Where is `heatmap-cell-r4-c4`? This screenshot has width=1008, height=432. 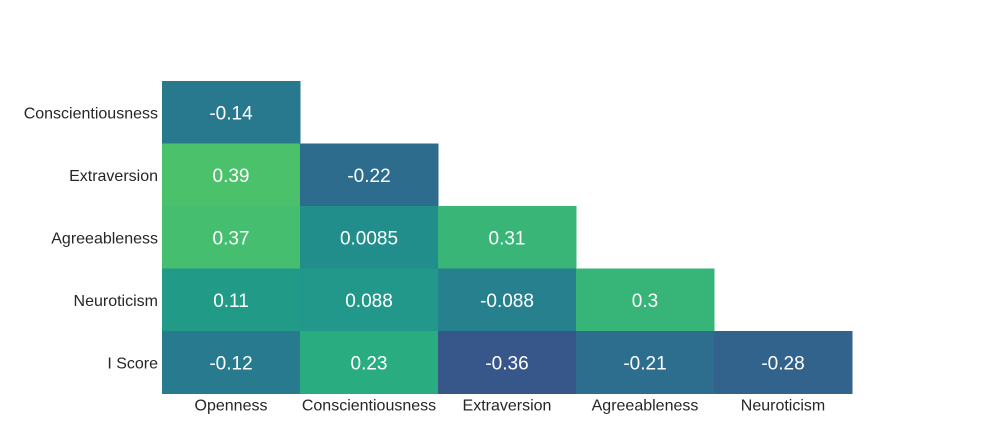 heatmap-cell-r4-c4 is located at coordinates (783, 362).